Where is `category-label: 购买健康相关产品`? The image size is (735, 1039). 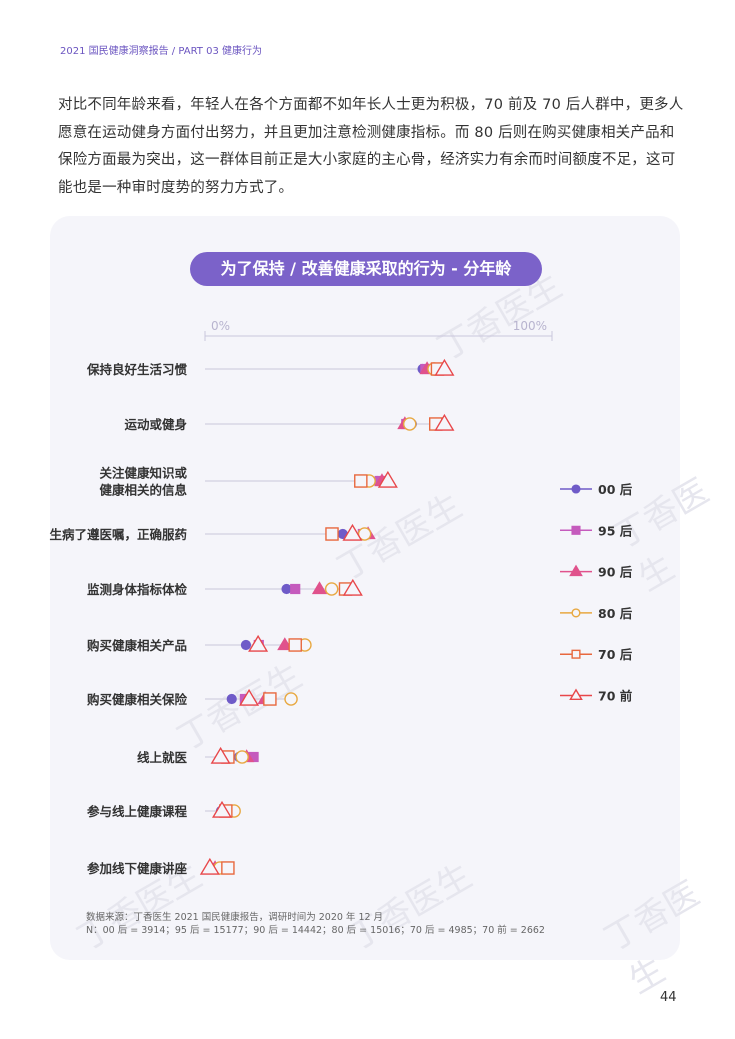
category-label: 购买健康相关产品 is located at coordinates (137, 645).